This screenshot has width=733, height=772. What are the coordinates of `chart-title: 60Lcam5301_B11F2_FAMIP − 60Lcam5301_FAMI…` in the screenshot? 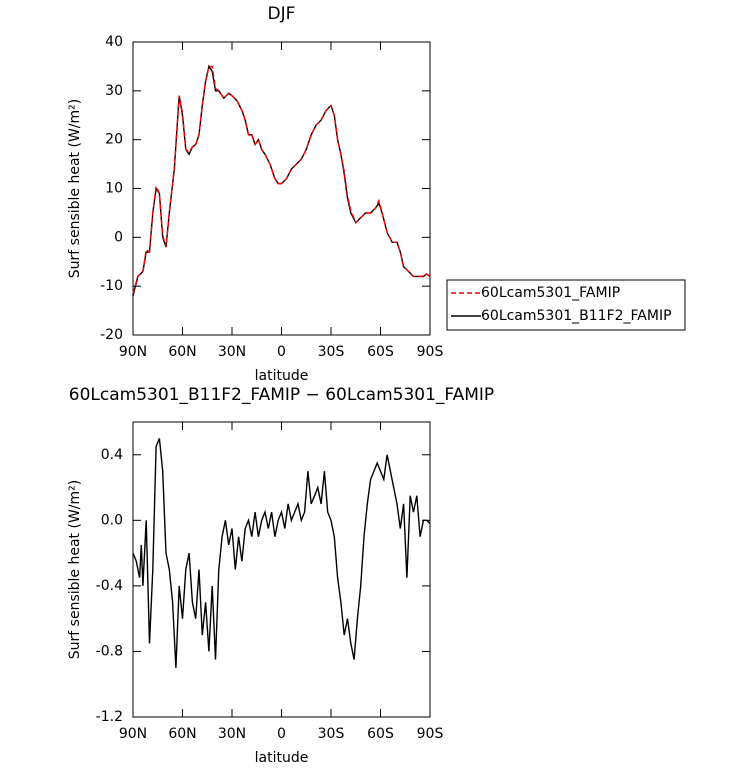 It's located at (281, 395).